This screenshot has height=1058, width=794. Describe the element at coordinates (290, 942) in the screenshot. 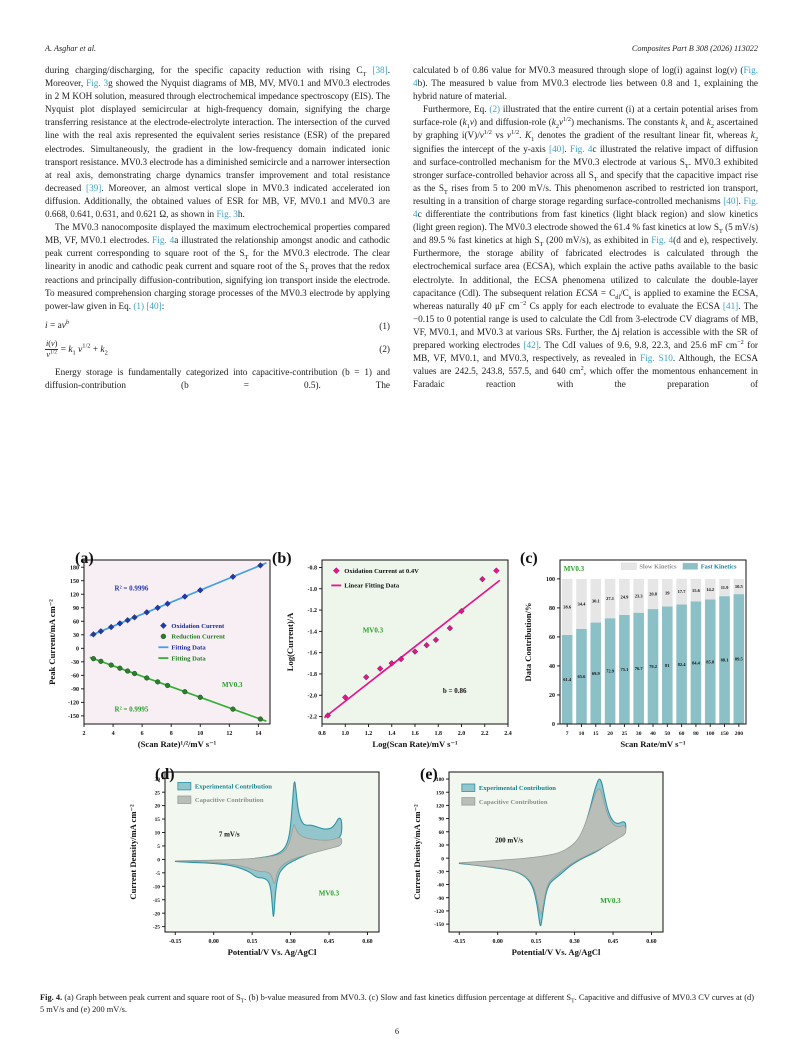

I see `svg-text: 0.30` at that location.